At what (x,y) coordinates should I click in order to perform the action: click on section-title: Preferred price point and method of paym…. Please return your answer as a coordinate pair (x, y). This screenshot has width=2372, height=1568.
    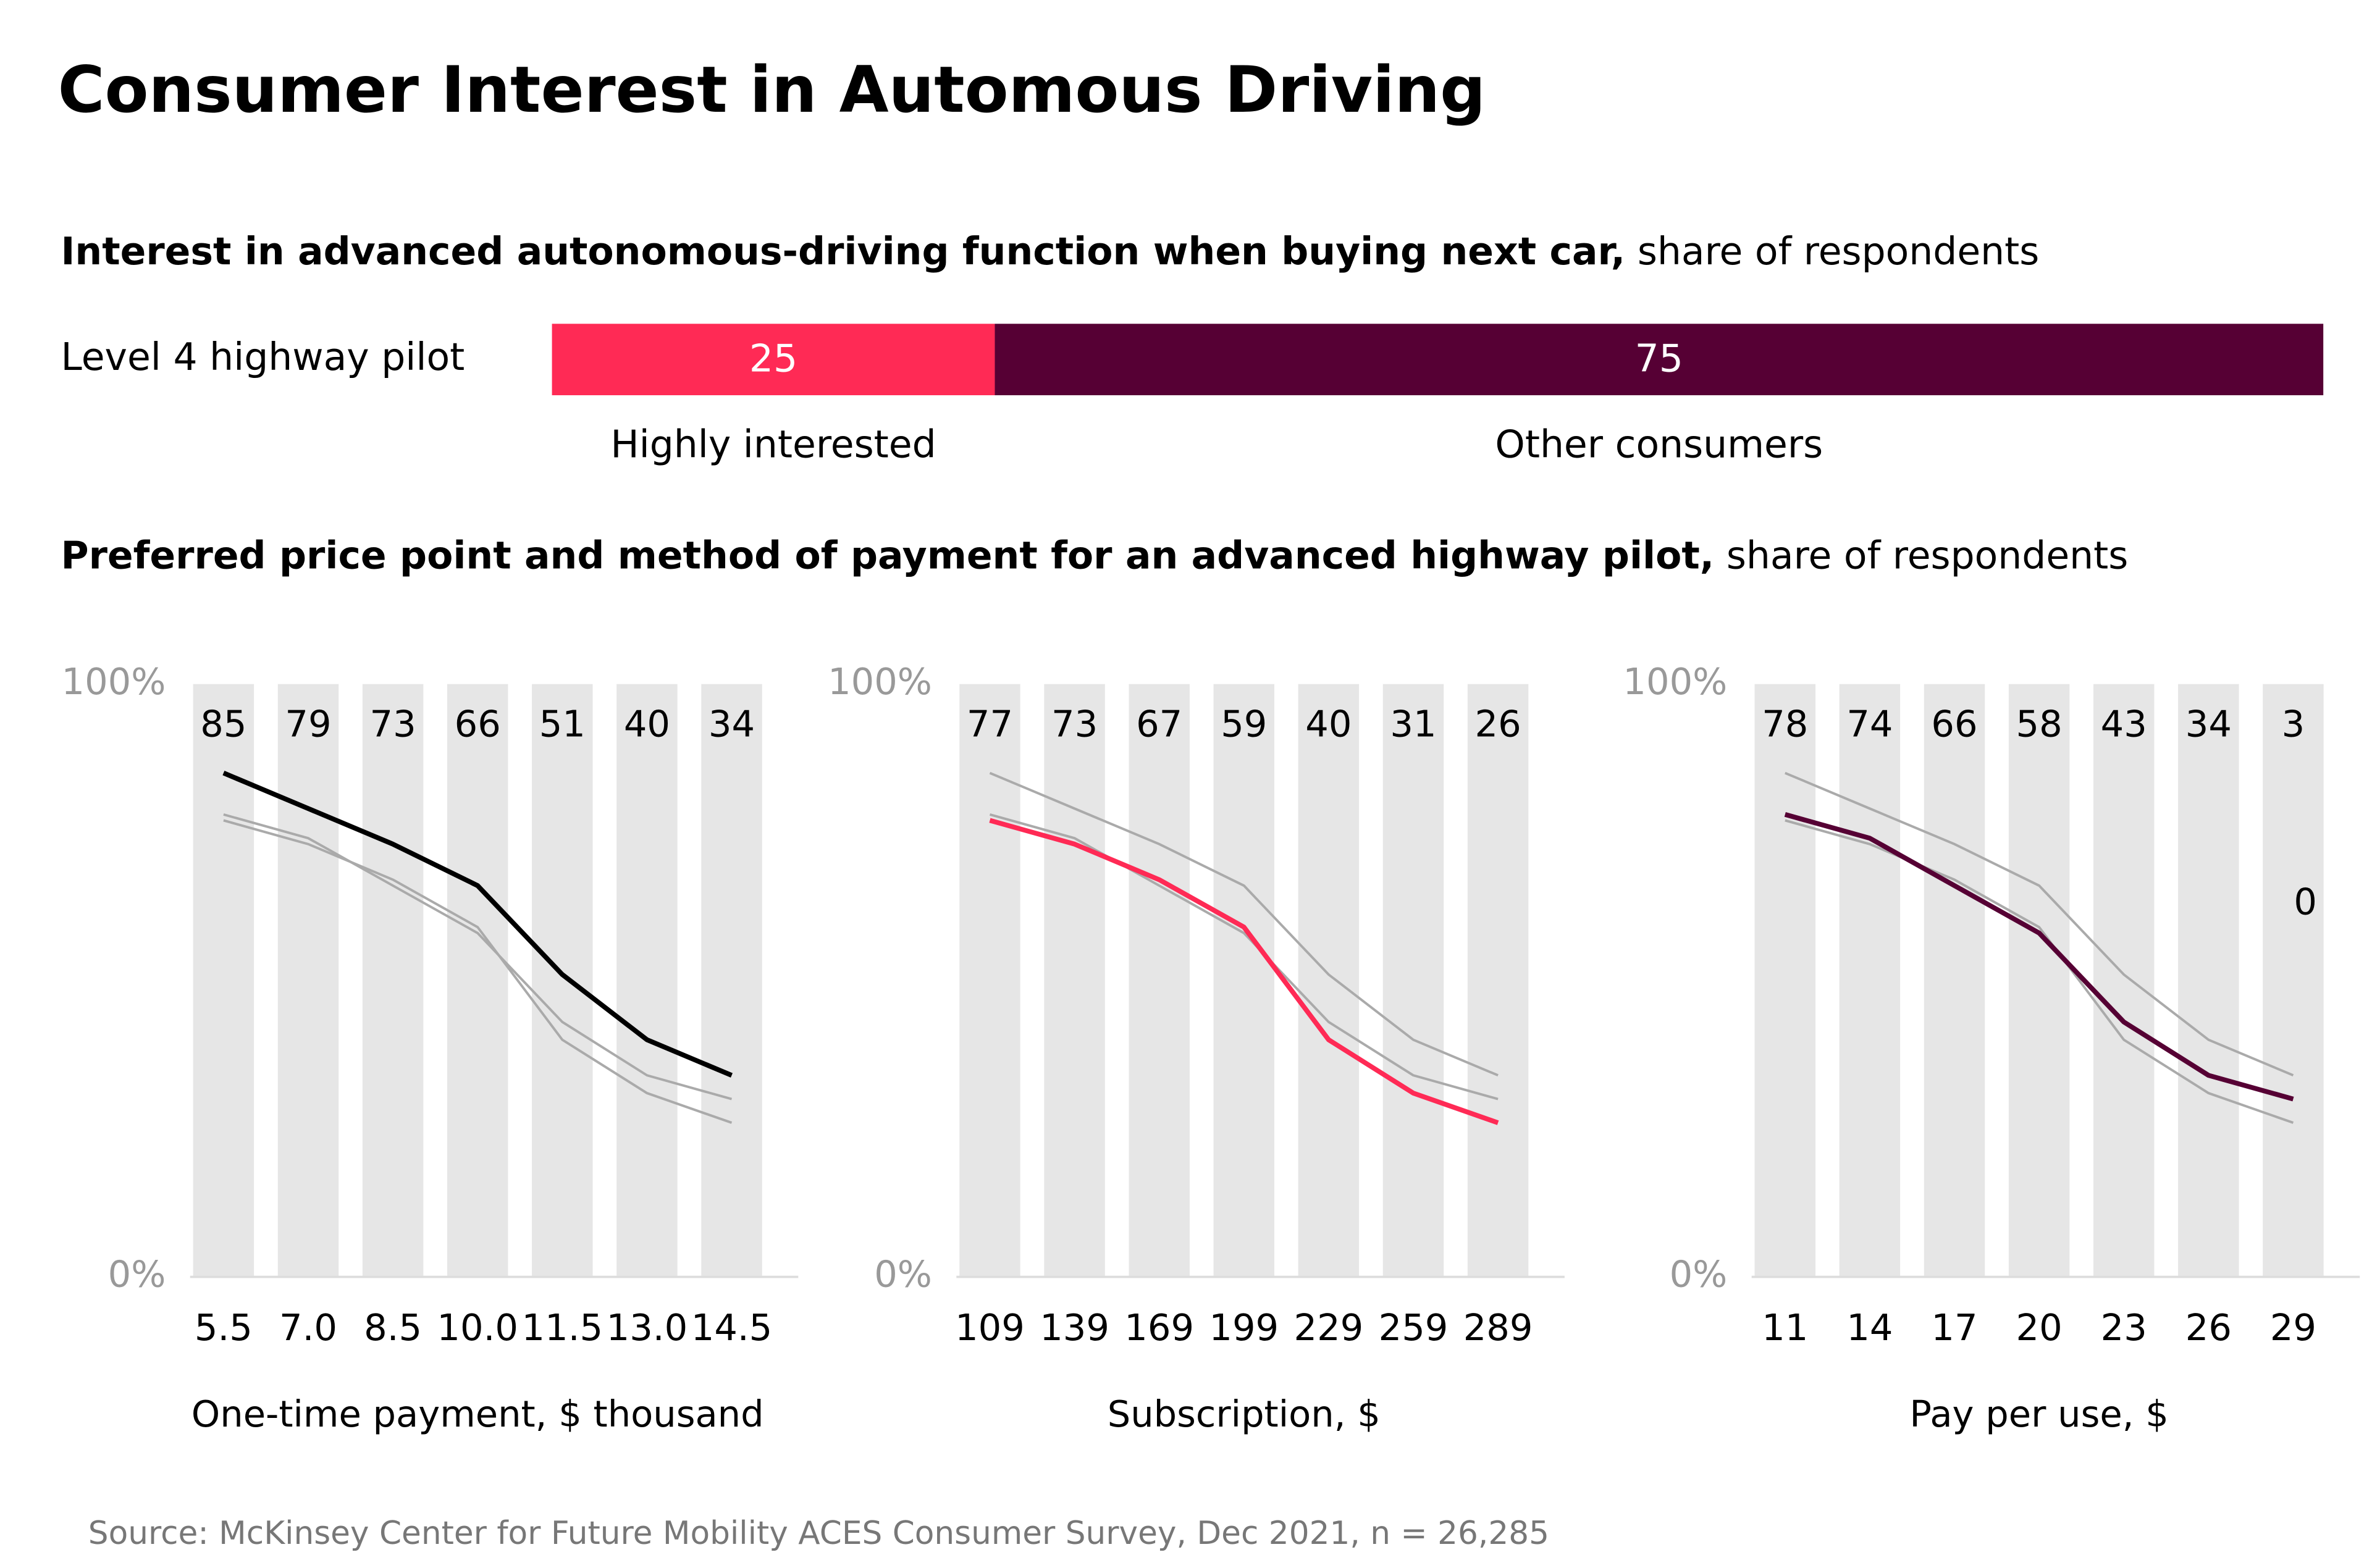
    Looking at the image, I should click on (1095, 555).